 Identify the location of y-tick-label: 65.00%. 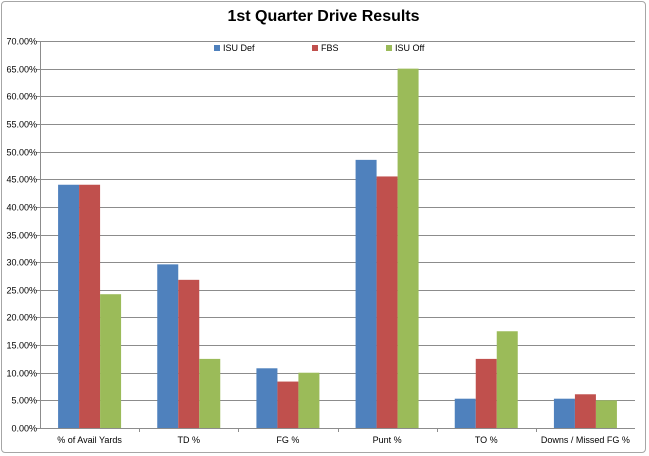
(21, 70).